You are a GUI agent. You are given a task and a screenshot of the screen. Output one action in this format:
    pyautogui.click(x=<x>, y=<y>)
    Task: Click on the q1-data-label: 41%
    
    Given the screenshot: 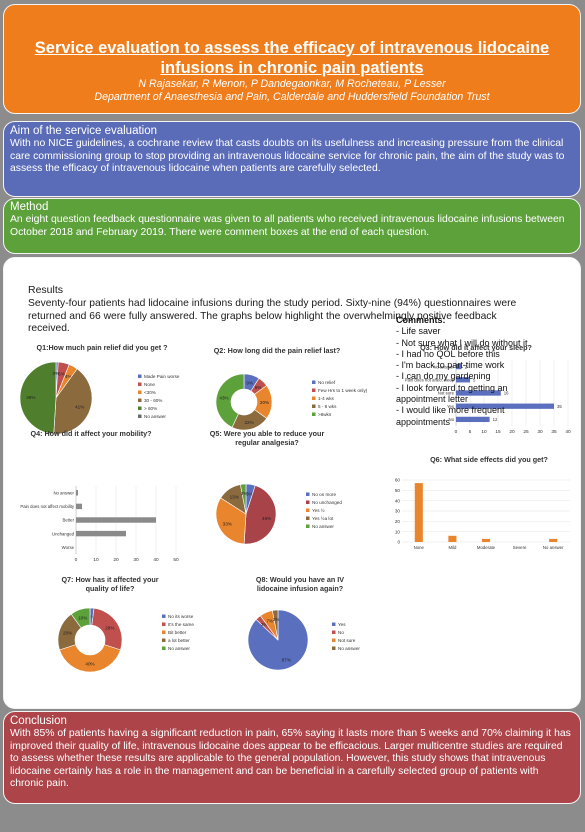 What is the action you would take?
    pyautogui.click(x=79, y=407)
    